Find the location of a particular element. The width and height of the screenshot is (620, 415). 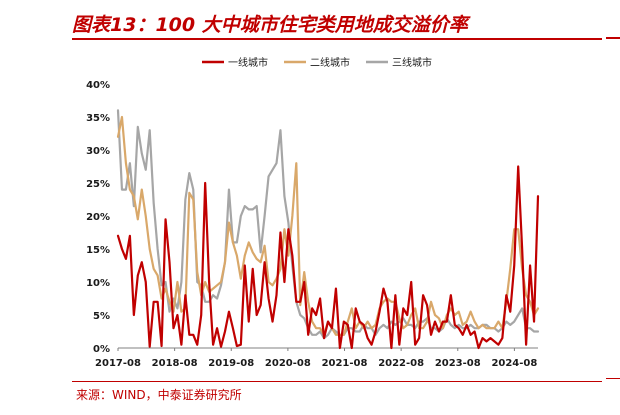

y-tick-label: 5% is located at coordinates (101, 316).